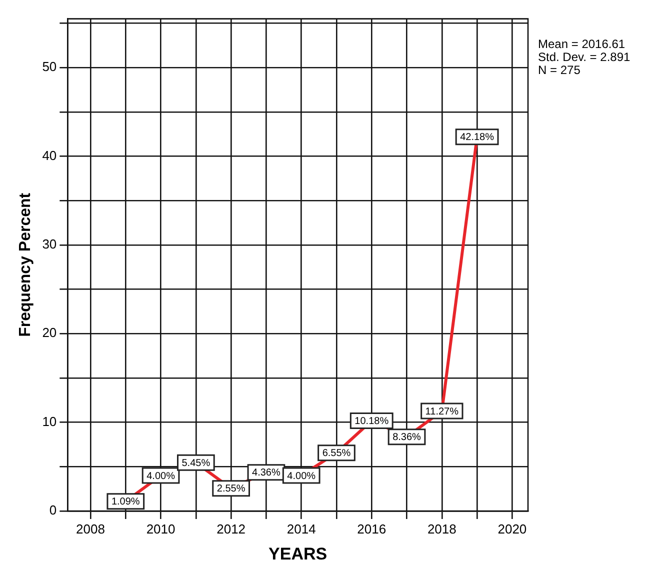 The image size is (648, 583). Describe the element at coordinates (49, 66) in the screenshot. I see `y-tick-label: 50` at that location.